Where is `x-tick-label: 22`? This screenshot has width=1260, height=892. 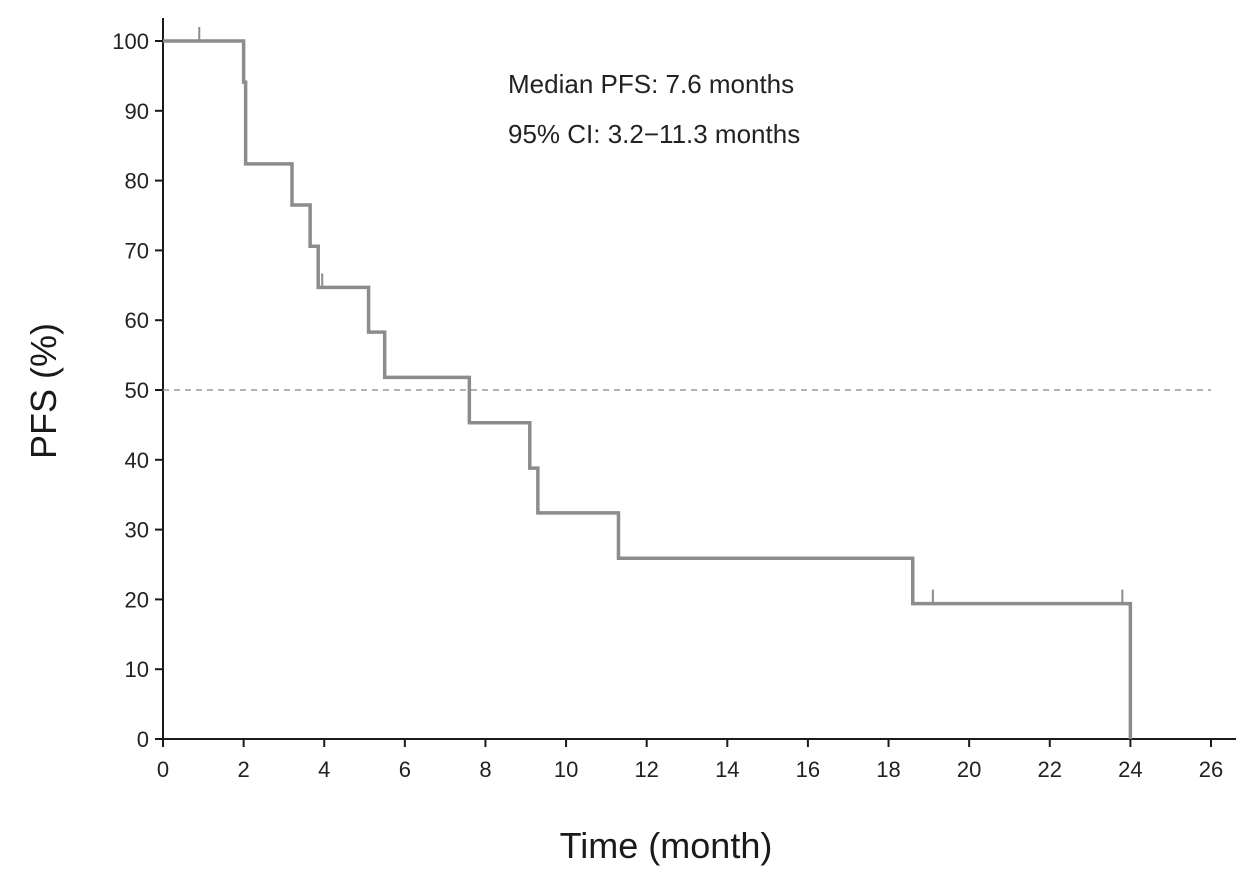
x-tick-label: 22 is located at coordinates (1050, 769).